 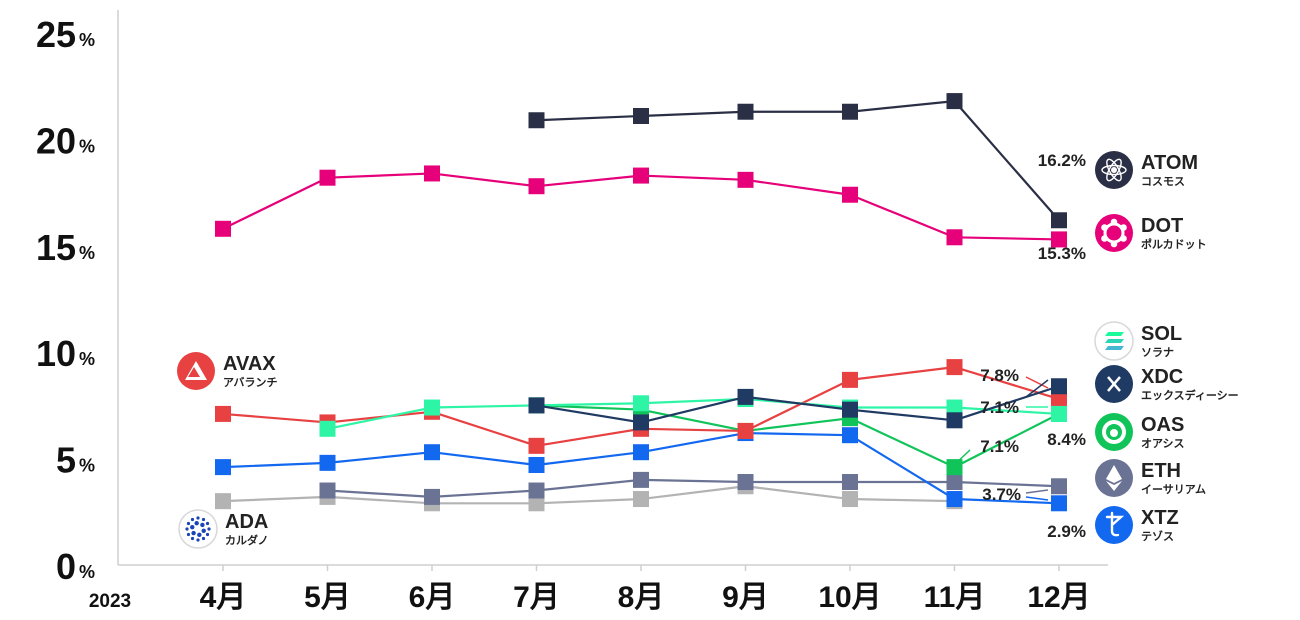 What do you see at coordinates (954, 467) in the screenshot?
I see `data-point-oas` at bounding box center [954, 467].